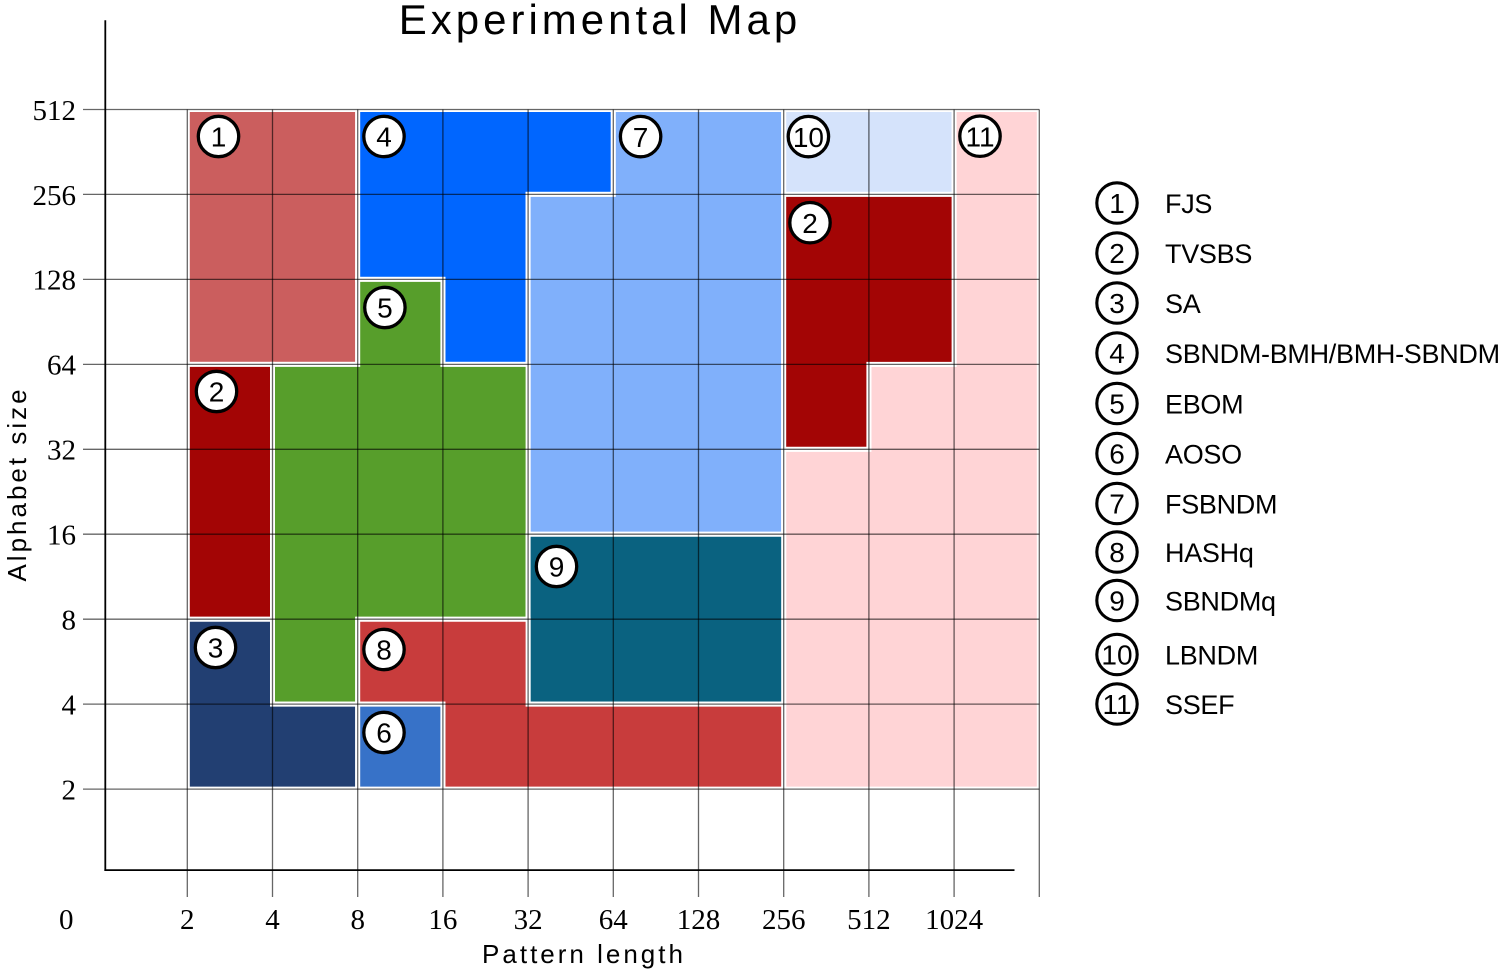 This screenshot has width=1512, height=974. Describe the element at coordinates (1221, 505) in the screenshot. I see `svg-text: FSBNDM` at that location.